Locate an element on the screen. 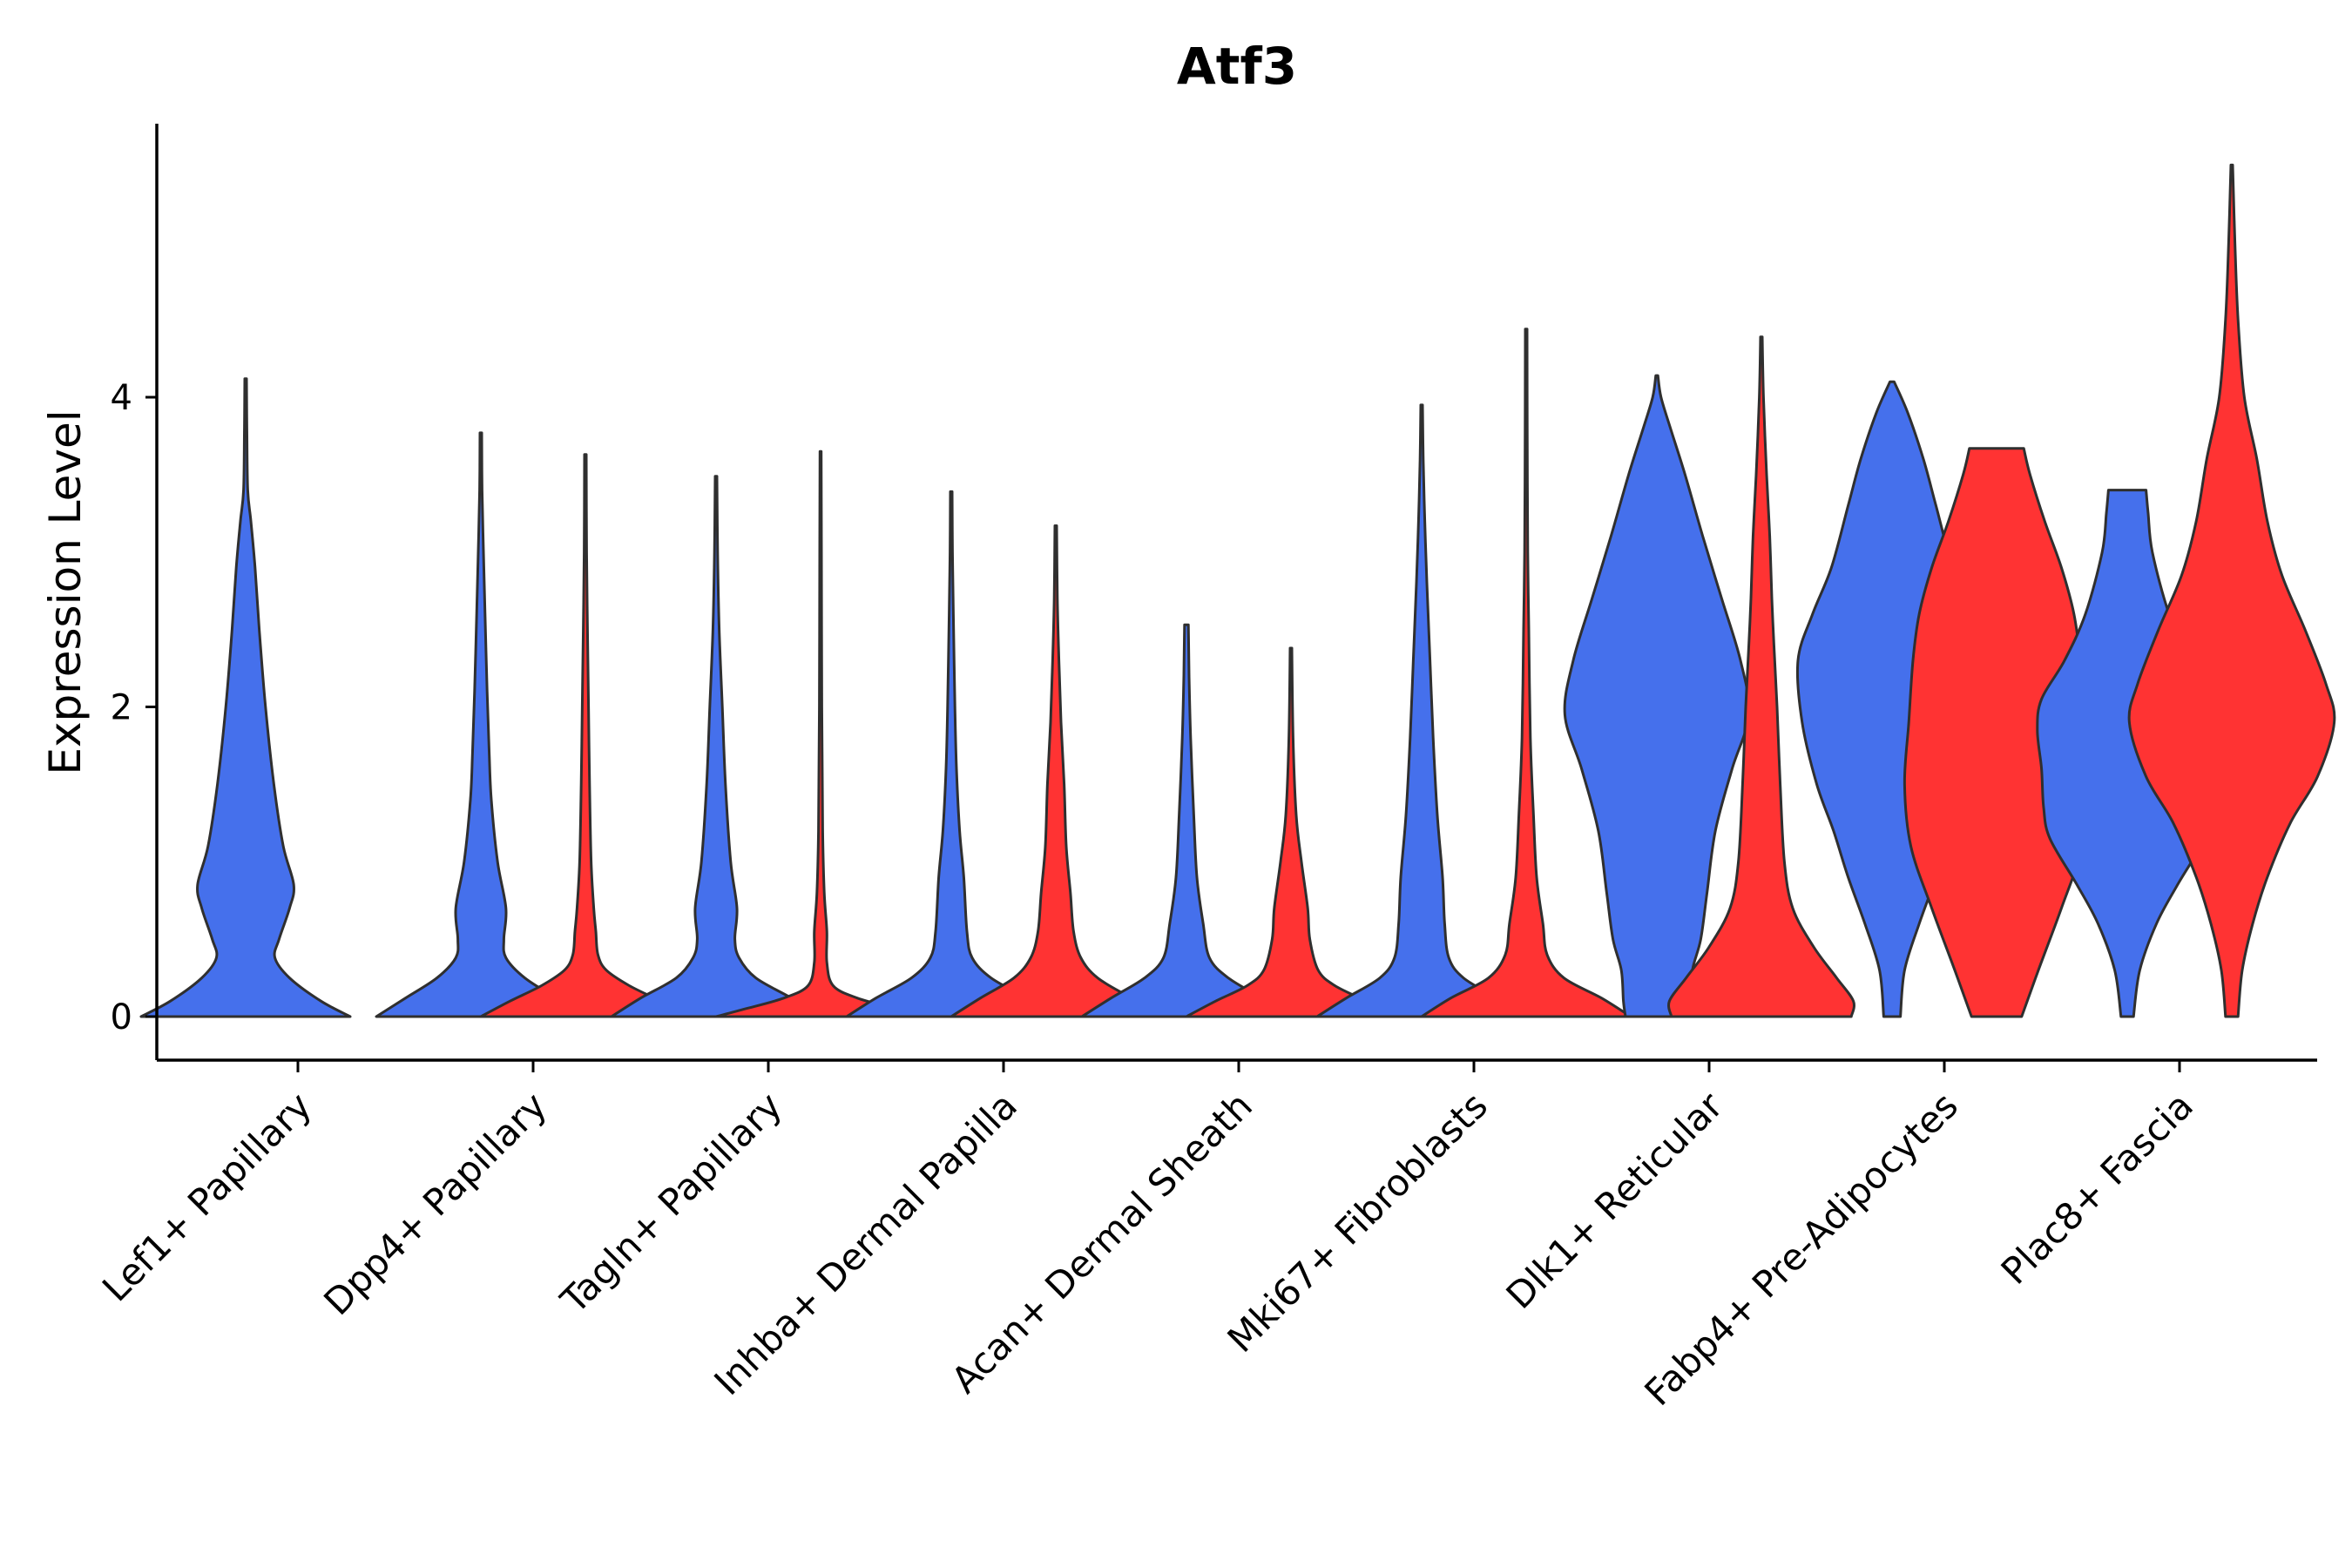 The image size is (2352, 1568). category-label: Lef1+ Papillary is located at coordinates (207, 1196).